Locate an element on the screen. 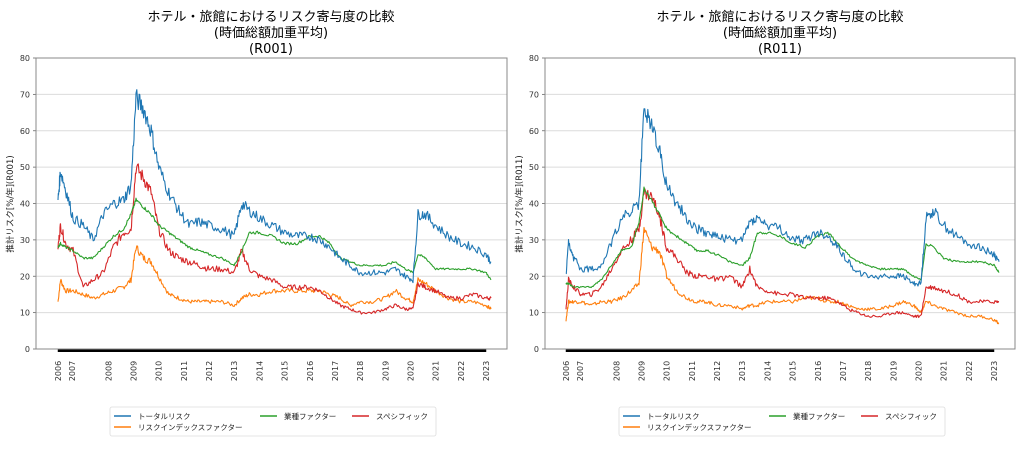  y-axis-label: 推計リスク[%/年](R001) is located at coordinates (10, 203).